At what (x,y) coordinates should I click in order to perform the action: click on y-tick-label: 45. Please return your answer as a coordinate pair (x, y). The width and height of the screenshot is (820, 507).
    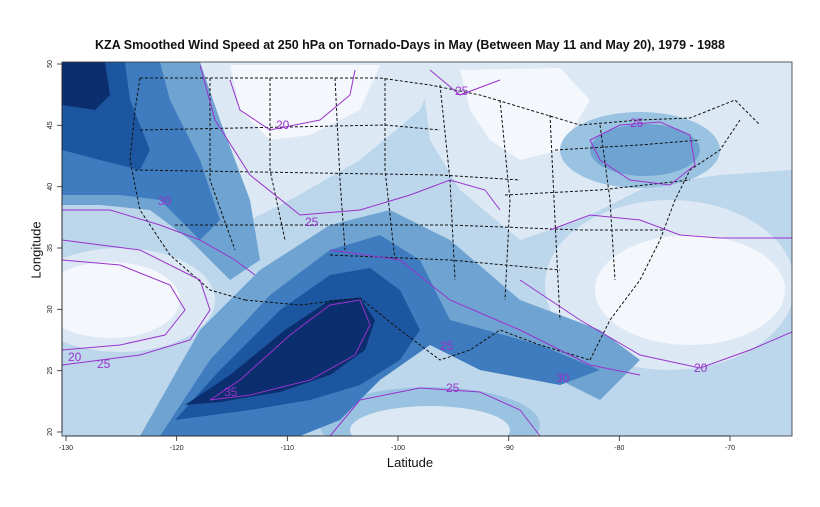
    Looking at the image, I should click on (50, 125).